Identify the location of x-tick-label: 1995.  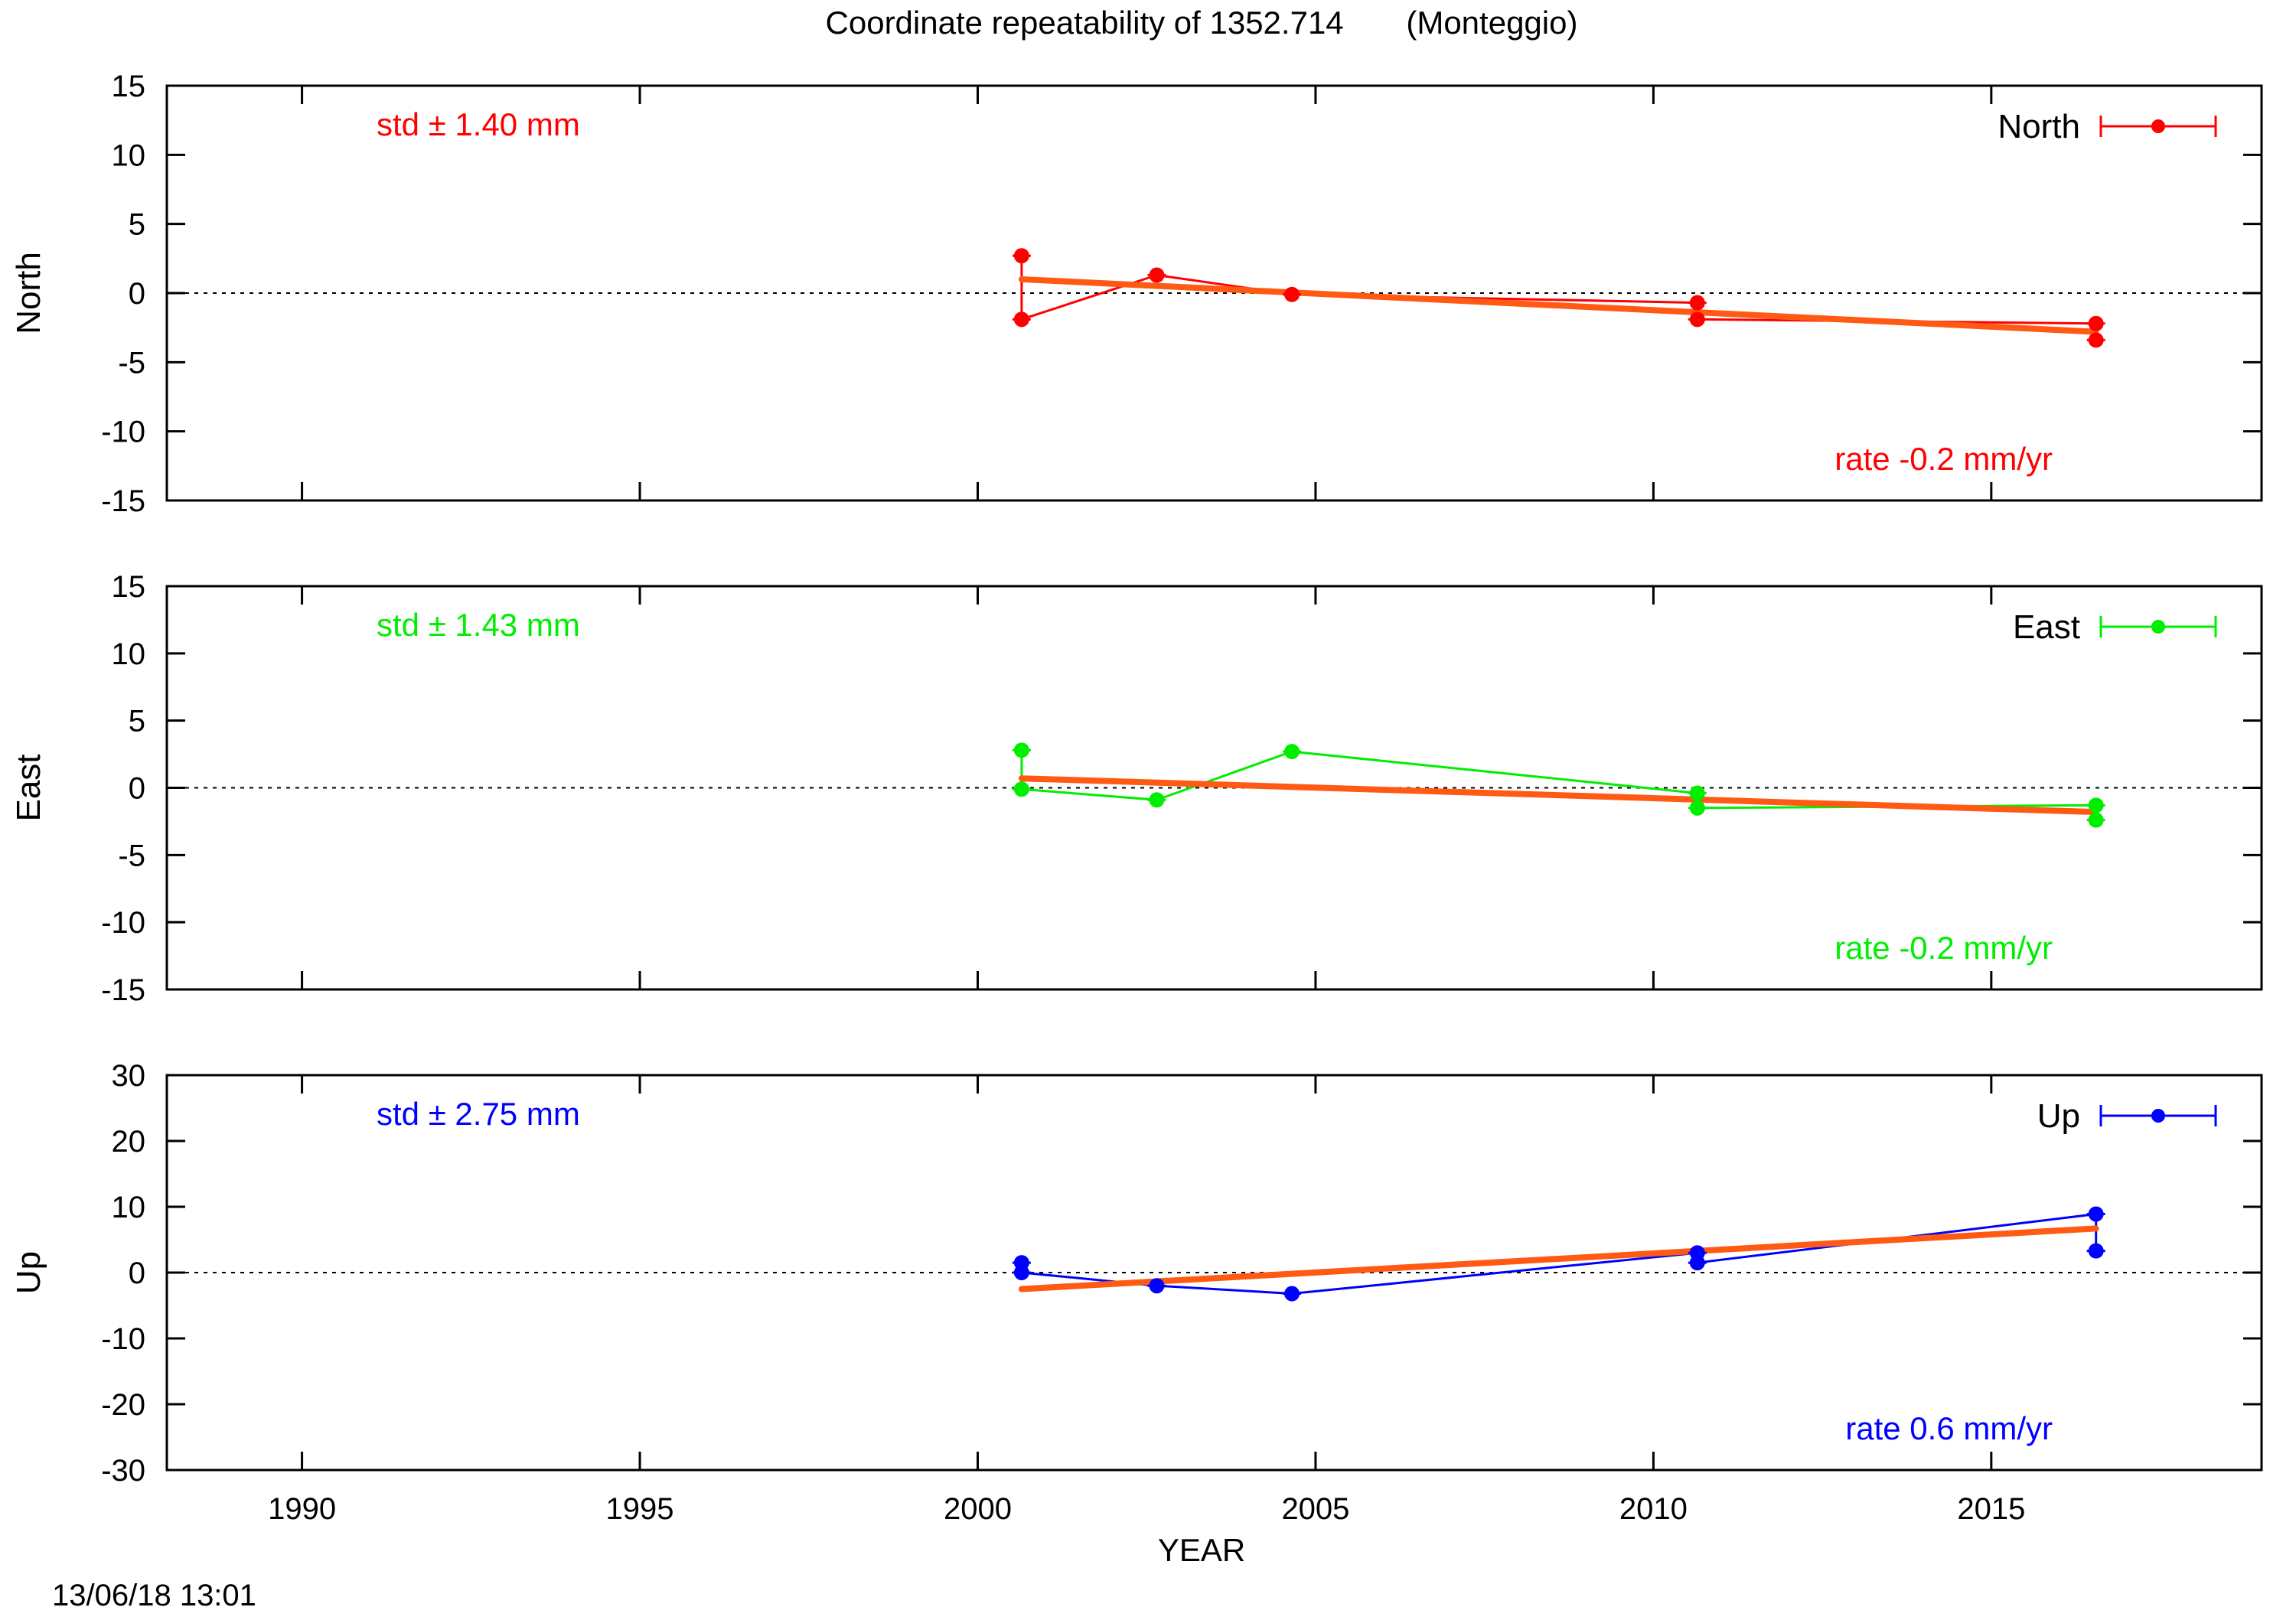
(640, 1509).